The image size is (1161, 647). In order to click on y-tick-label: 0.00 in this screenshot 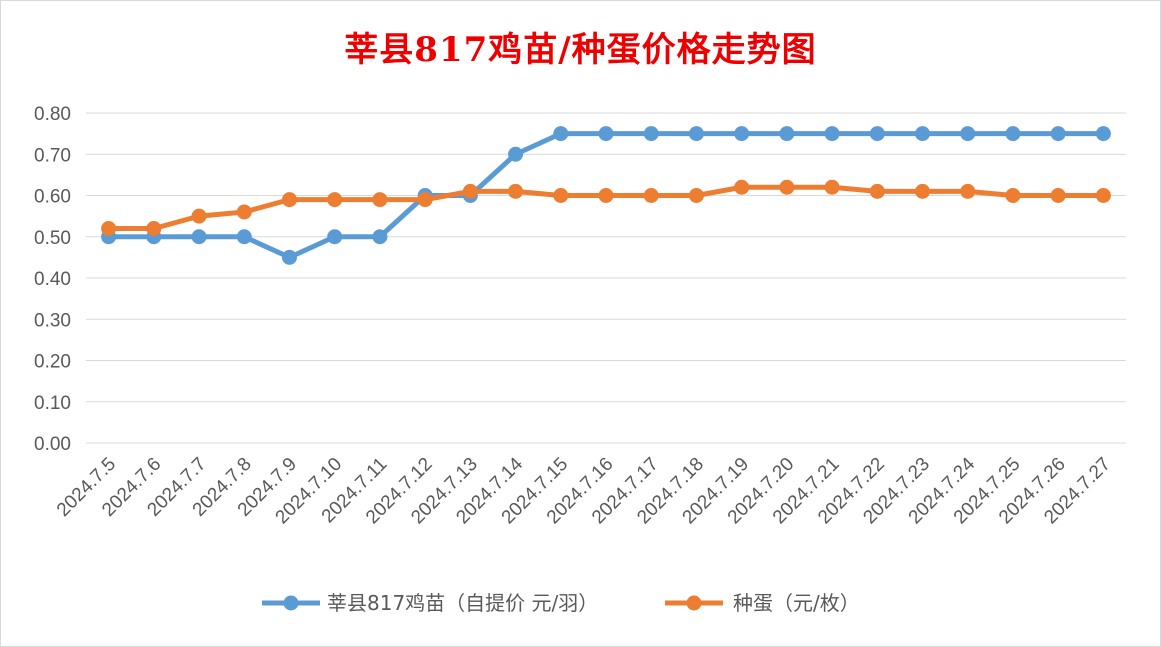, I will do `click(52, 444)`.